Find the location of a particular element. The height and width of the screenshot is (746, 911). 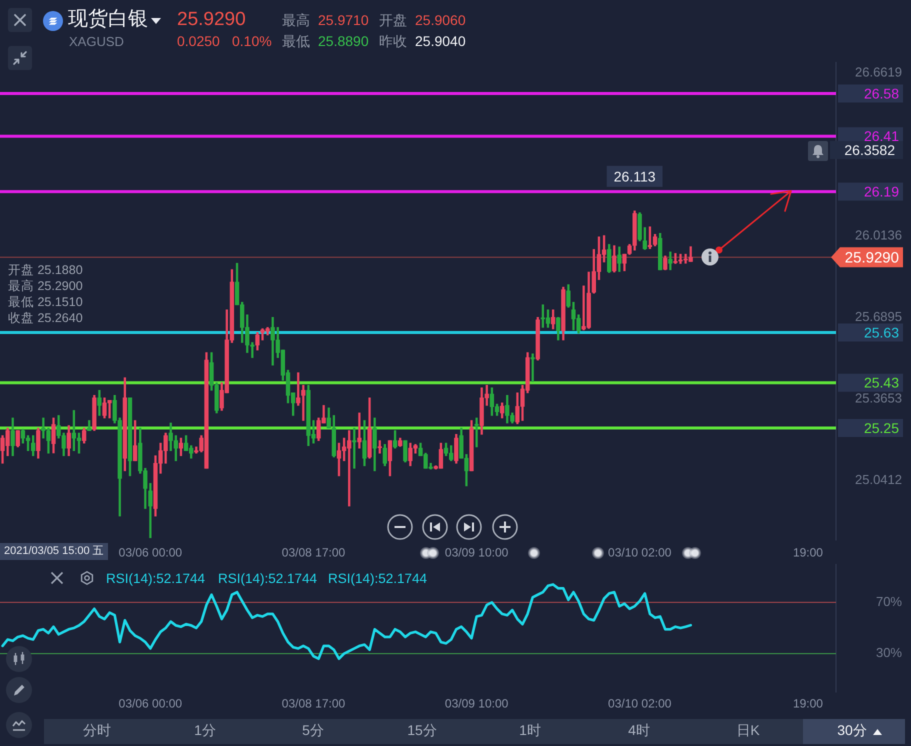

annotation: 收盘 25.2640 is located at coordinates (45, 318).